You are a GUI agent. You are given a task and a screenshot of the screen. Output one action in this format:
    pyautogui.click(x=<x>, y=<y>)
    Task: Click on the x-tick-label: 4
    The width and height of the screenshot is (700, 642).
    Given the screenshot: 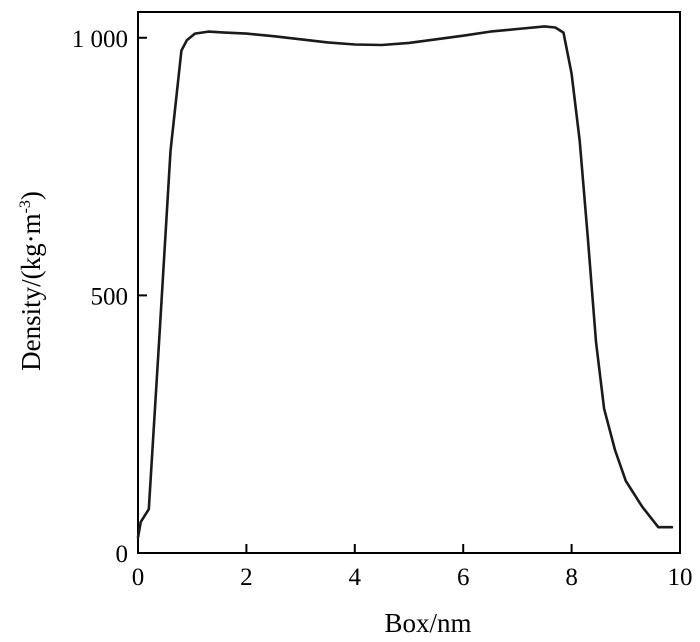 What is the action you would take?
    pyautogui.click(x=355, y=577)
    